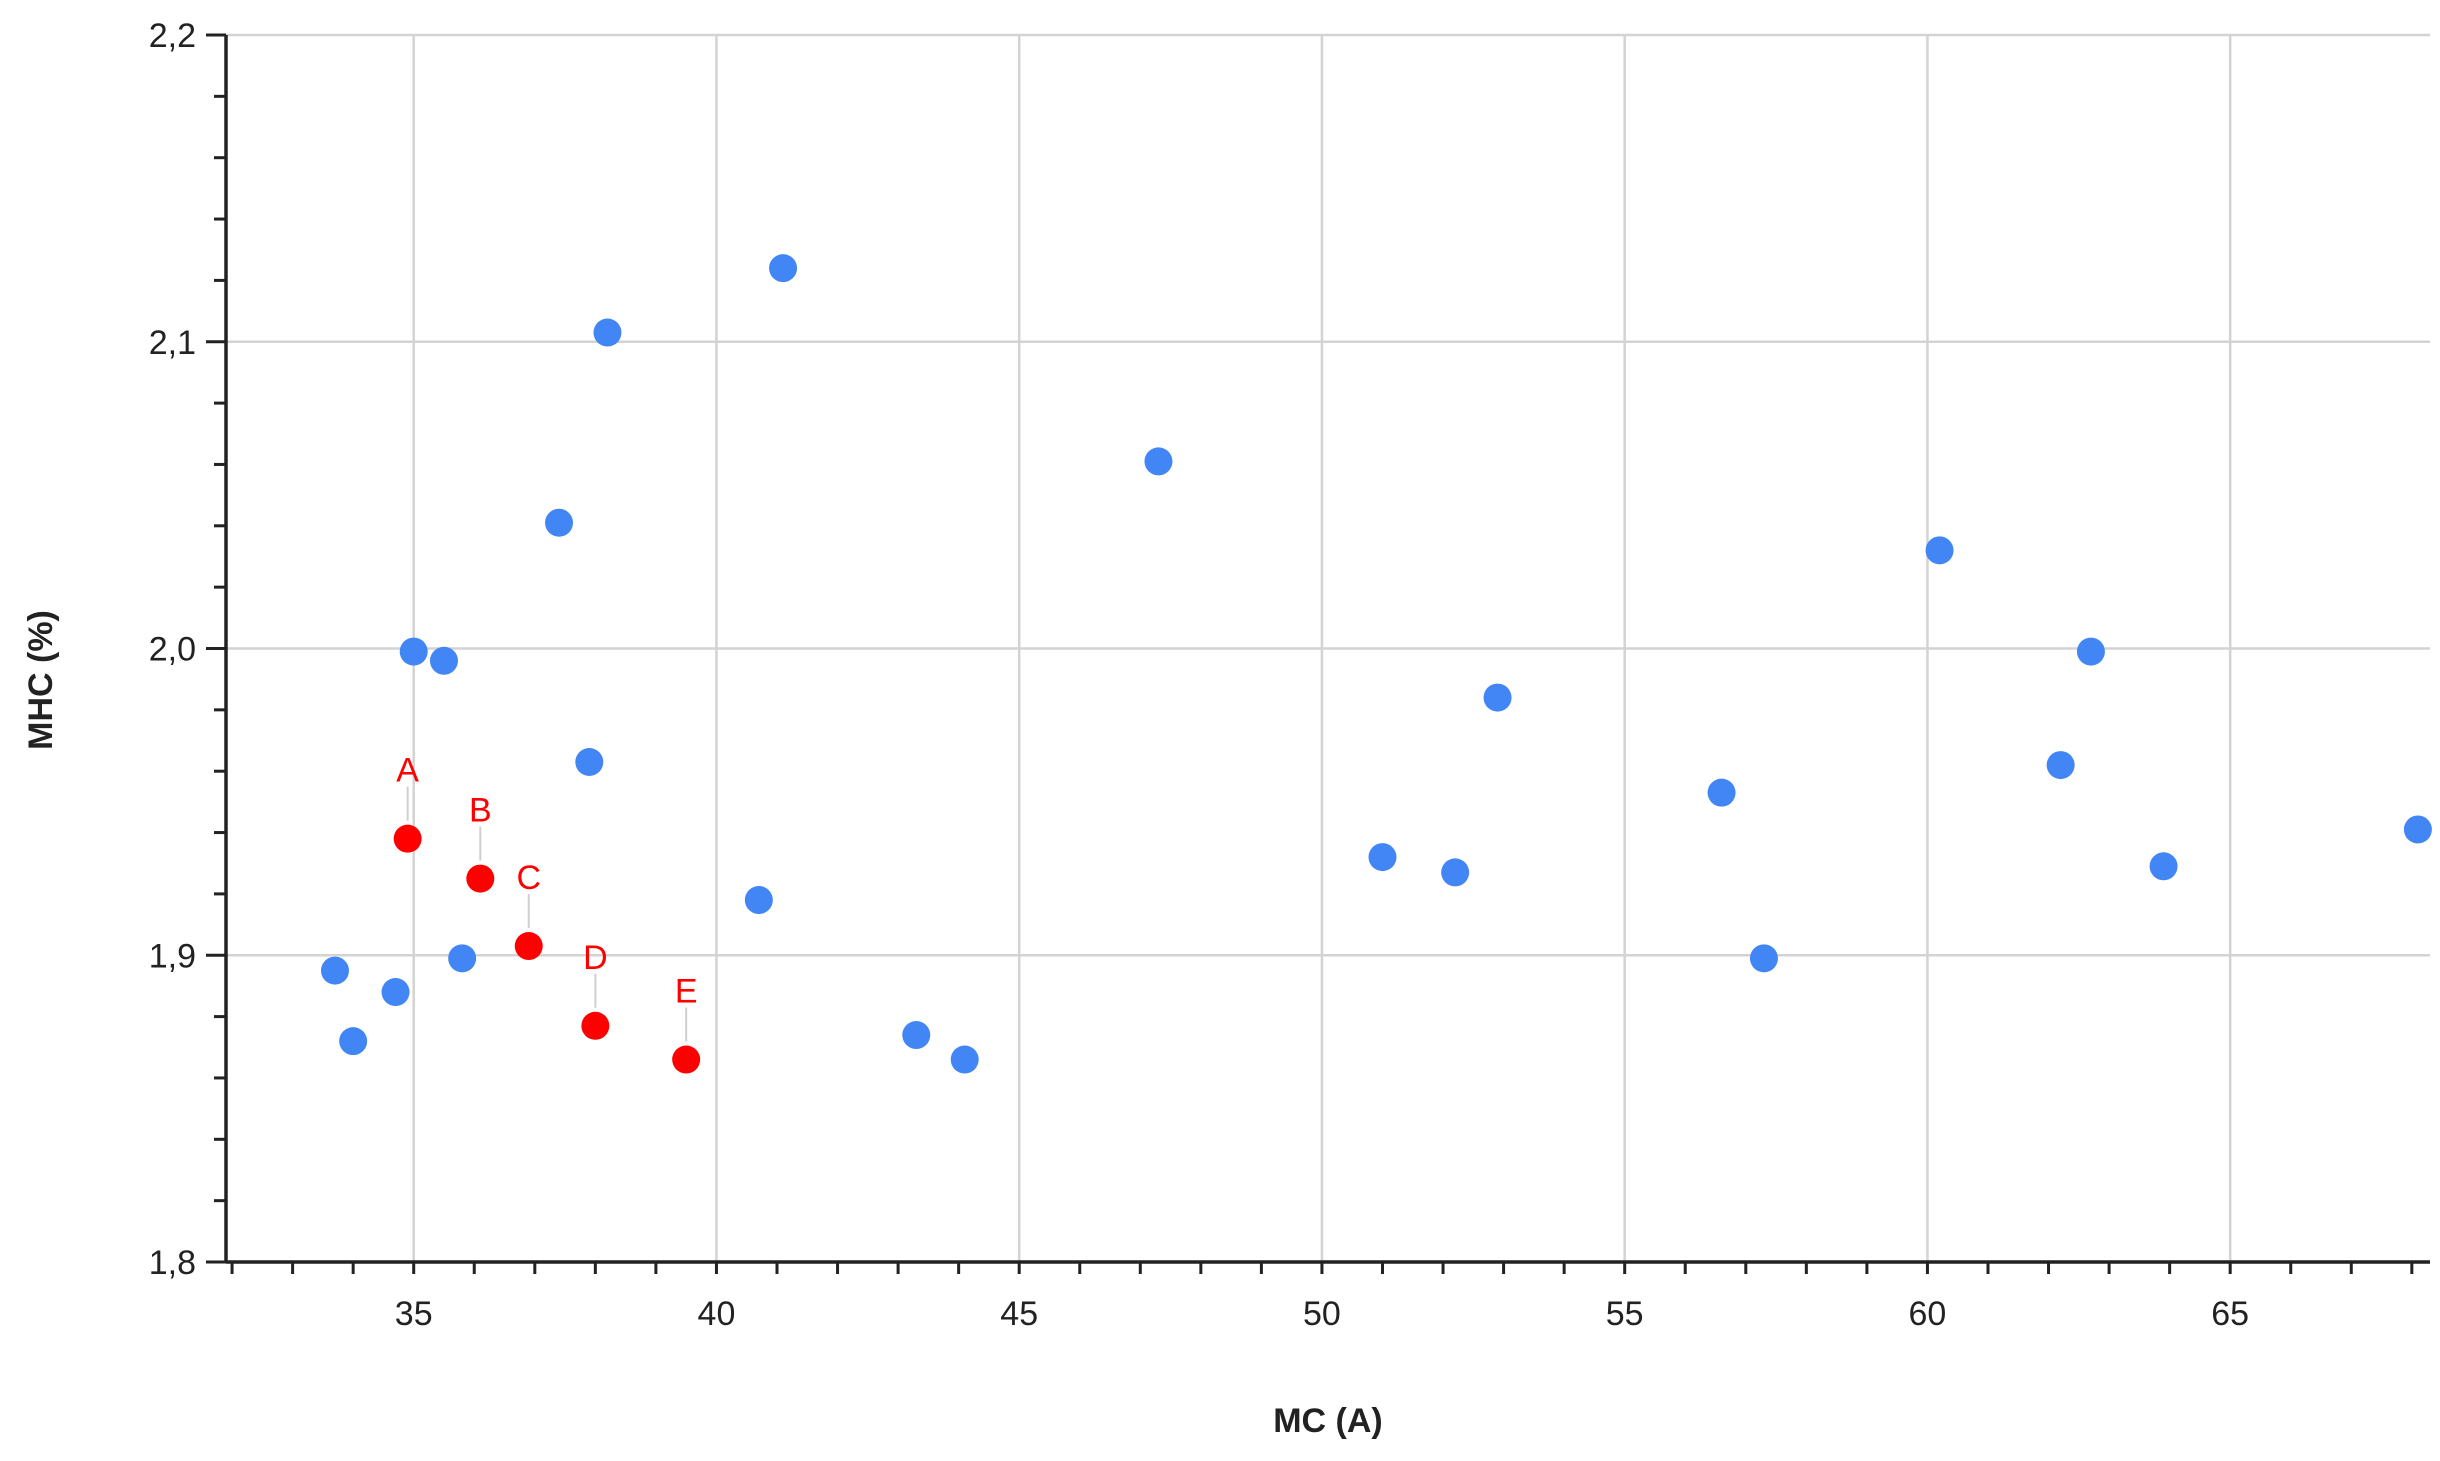 This screenshot has height=1461, width=2440. What do you see at coordinates (172, 343) in the screenshot?
I see `y-tick-label: 2,1` at bounding box center [172, 343].